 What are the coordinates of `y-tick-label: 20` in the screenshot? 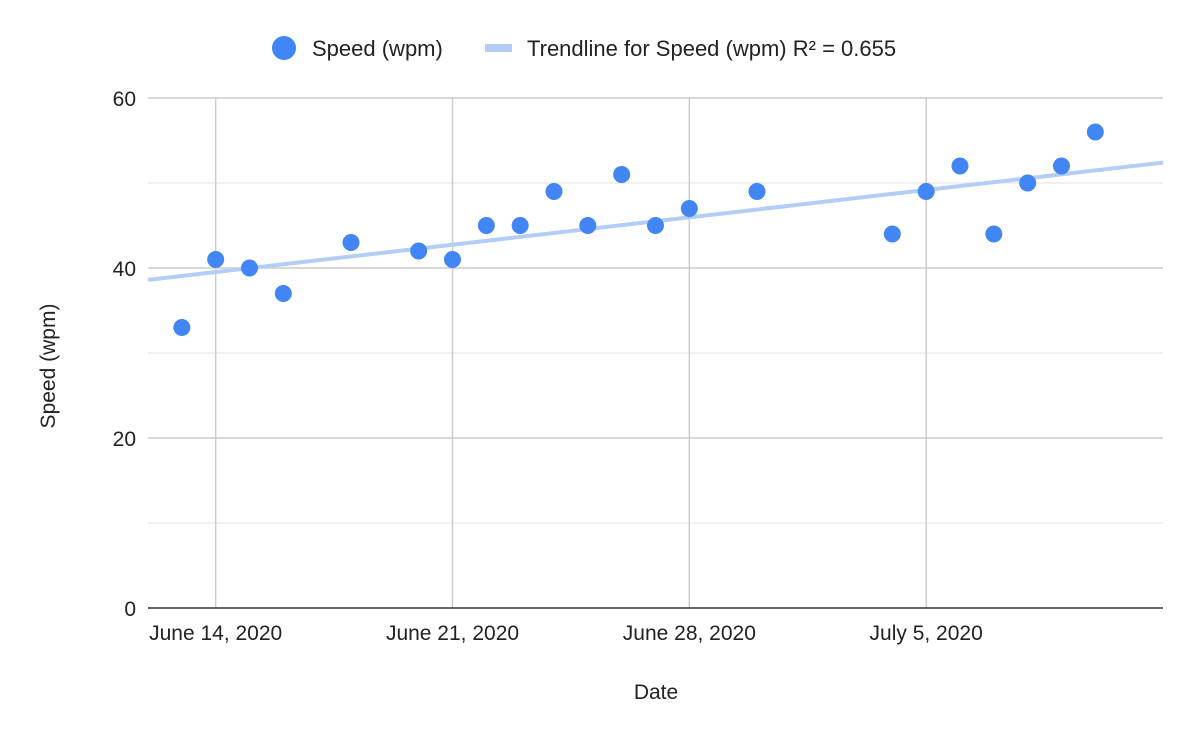 It's located at (124, 439).